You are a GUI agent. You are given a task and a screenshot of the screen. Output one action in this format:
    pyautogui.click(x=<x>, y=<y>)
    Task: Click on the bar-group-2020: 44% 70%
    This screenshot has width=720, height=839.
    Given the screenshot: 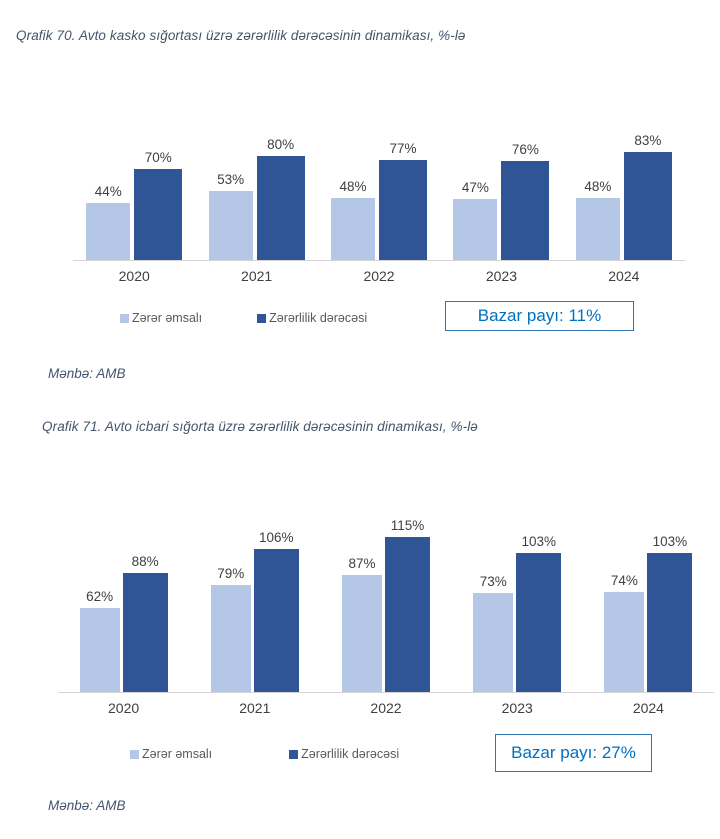 What is the action you would take?
    pyautogui.click(x=134, y=162)
    